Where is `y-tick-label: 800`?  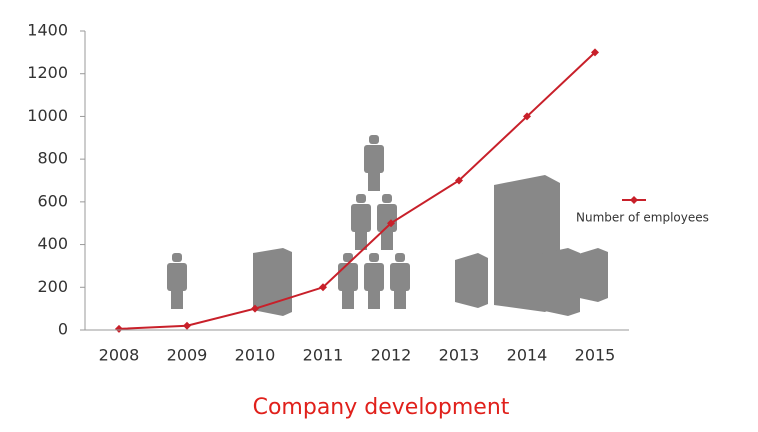
y-tick-label: 800 is located at coordinates (52, 158).